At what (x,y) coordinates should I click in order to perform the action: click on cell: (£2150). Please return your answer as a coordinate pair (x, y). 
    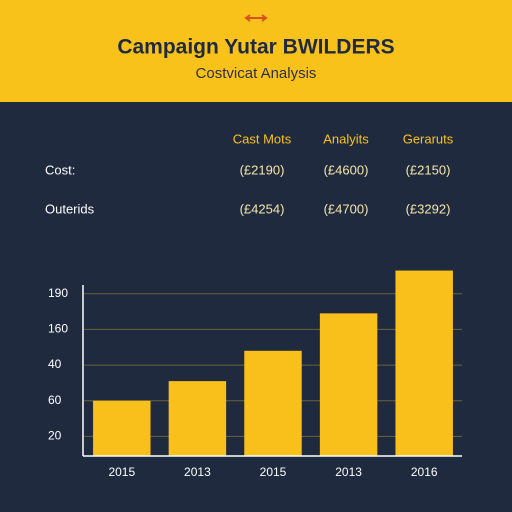
    Looking at the image, I should click on (428, 169).